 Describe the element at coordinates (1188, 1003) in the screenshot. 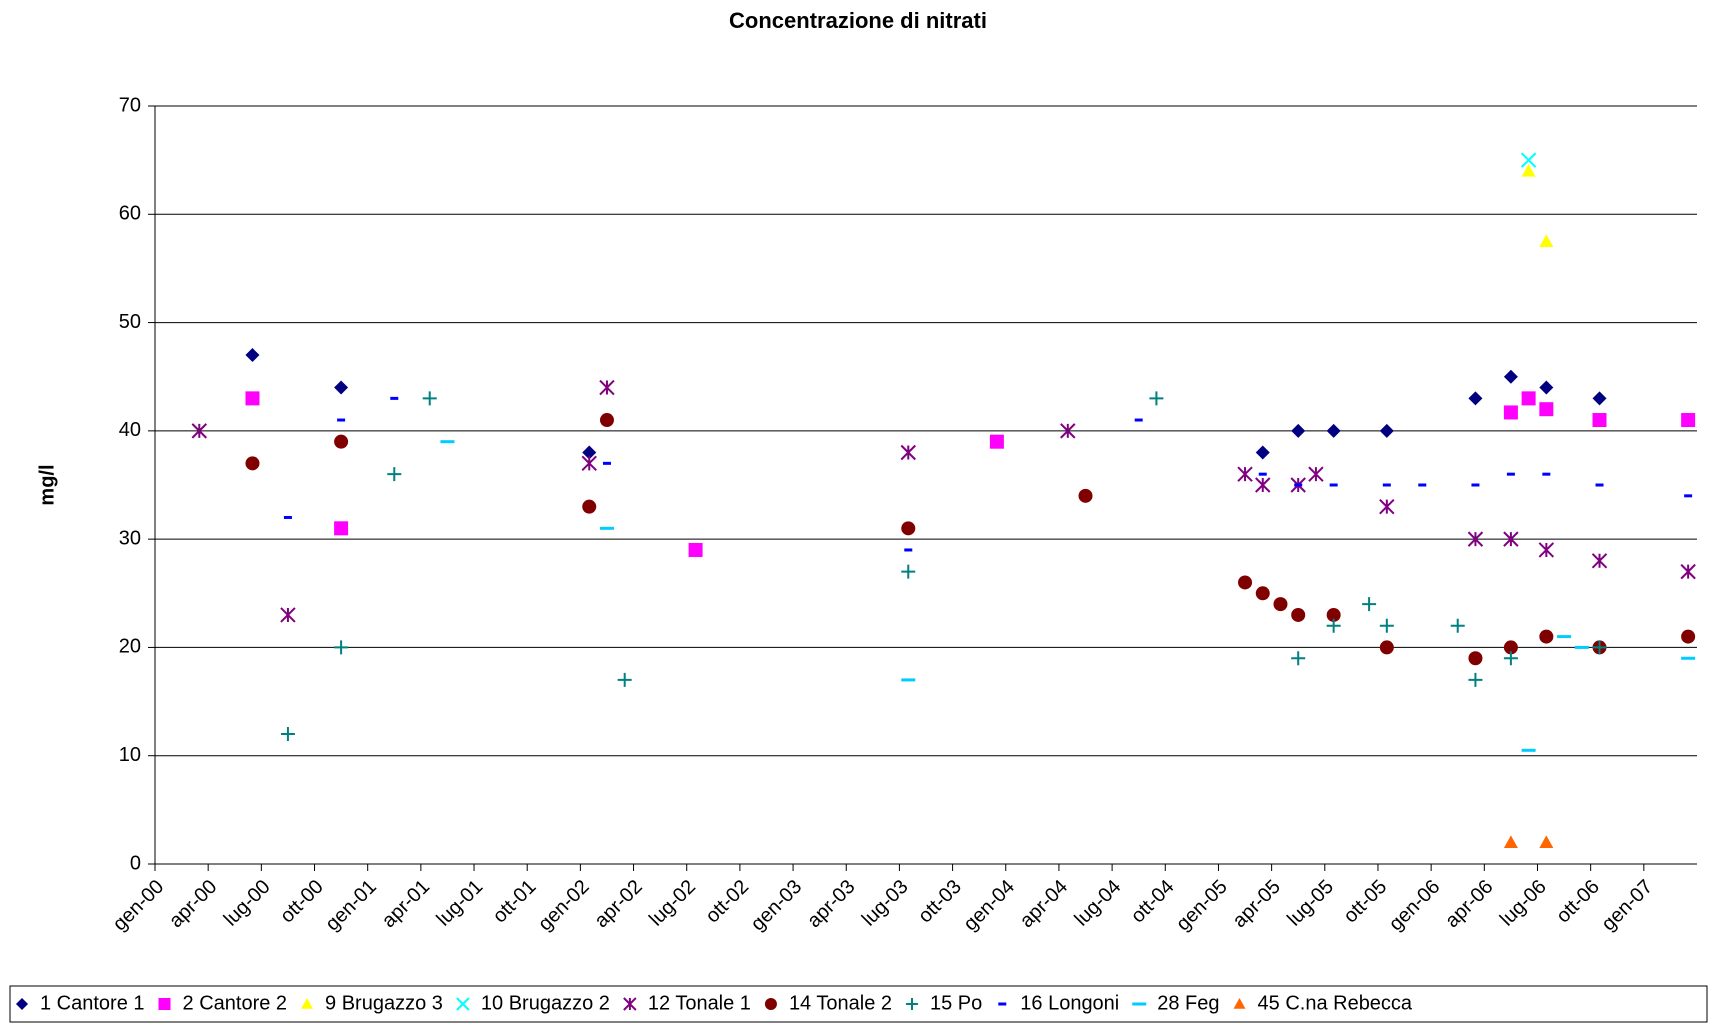

I see `legend-label: 28 Feg` at that location.